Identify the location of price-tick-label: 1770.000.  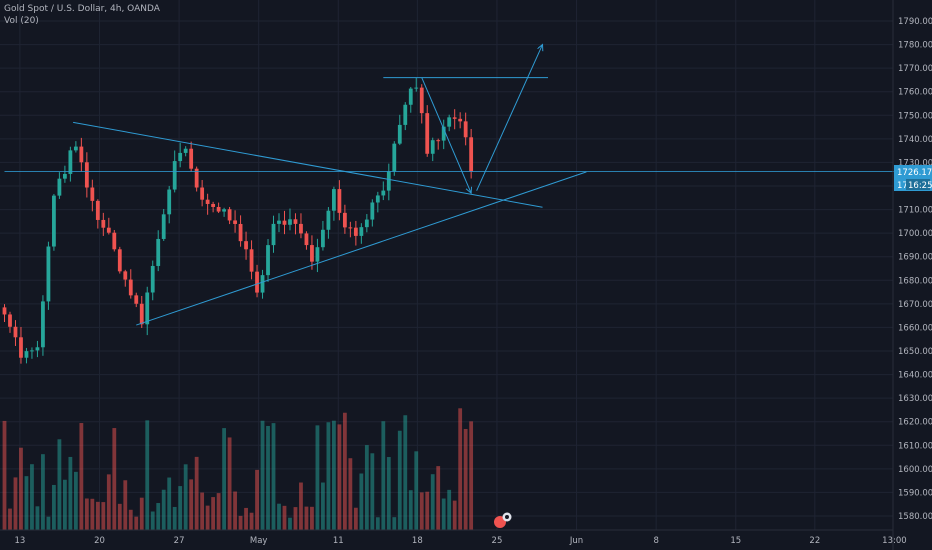
(915, 69).